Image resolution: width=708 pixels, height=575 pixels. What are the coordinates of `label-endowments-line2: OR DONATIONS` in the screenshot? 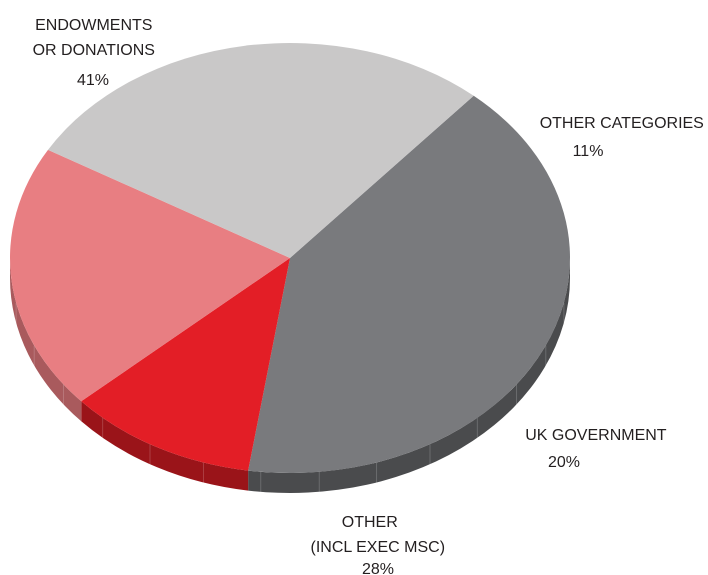 It's located at (94, 50).